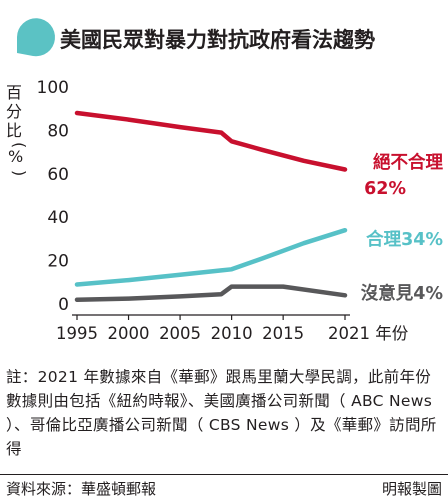 Image resolution: width=448 pixels, height=502 pixels. I want to click on series-value-label: 4%, so click(428, 294).